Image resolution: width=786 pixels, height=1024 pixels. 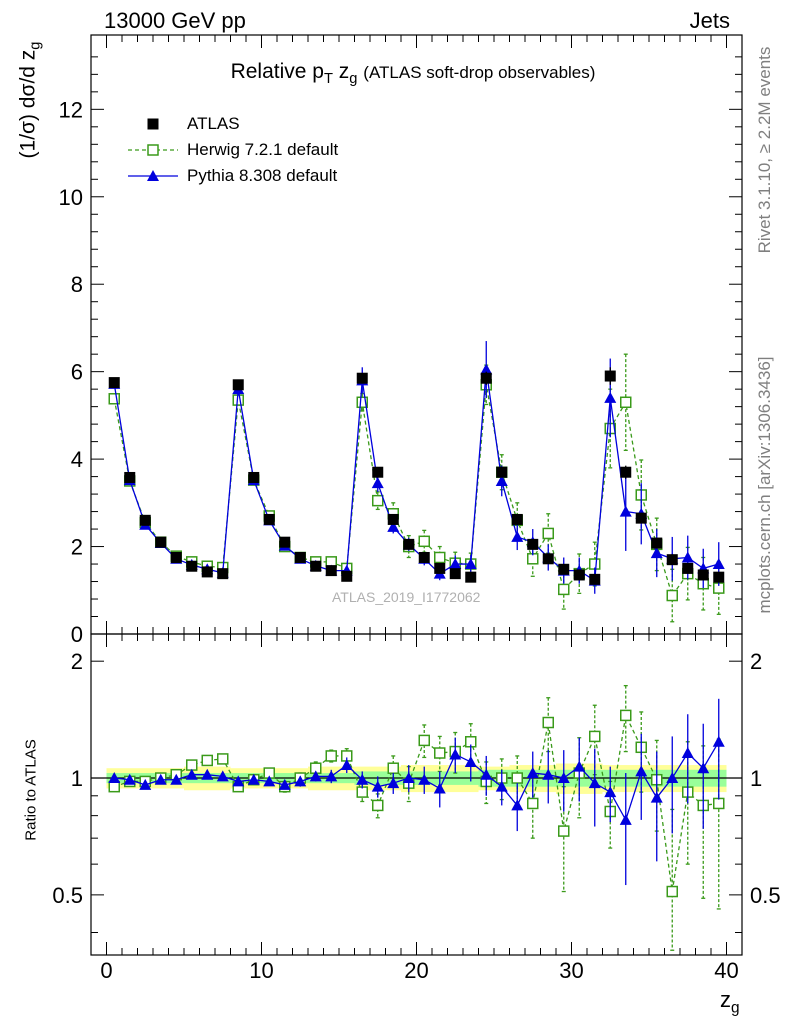 What do you see at coordinates (67, 895) in the screenshot?
I see `ratio-tick-label: 0.5` at bounding box center [67, 895].